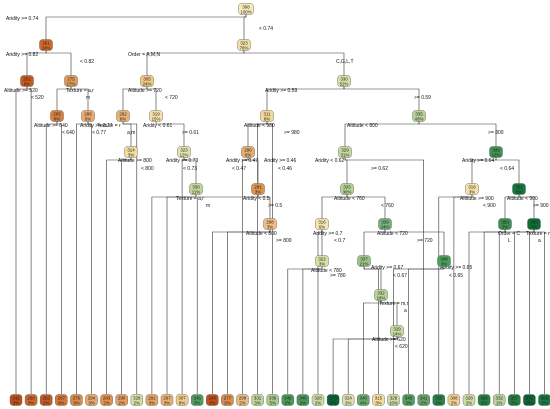 The height and width of the screenshot is (409, 550). I want to click on node-n32-value: 329, so click(397, 329).